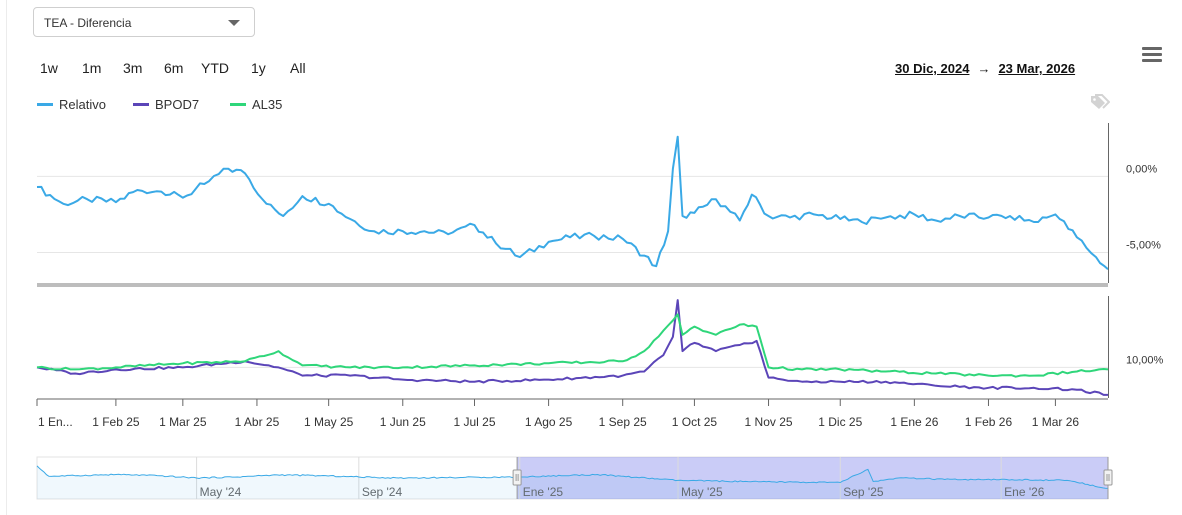 This screenshot has height=515, width=1182. I want to click on navigator-label-3: May '25, so click(702, 492).